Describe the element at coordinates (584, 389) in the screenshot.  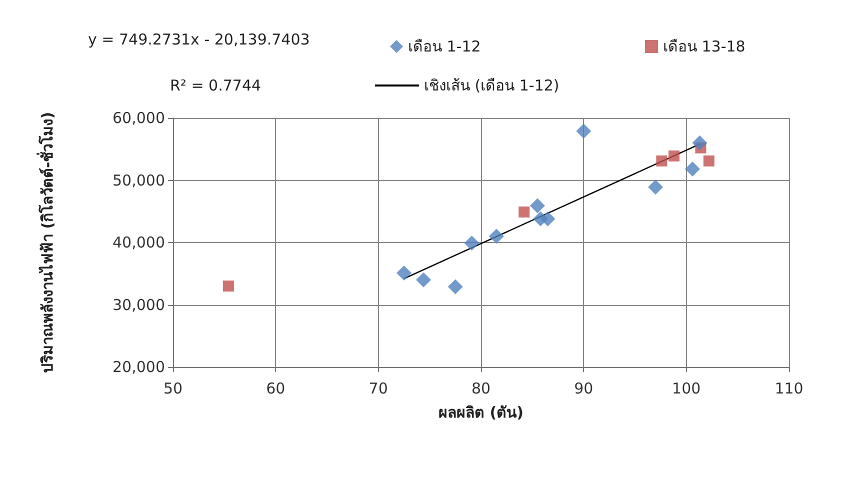
I see `x-tick-label: 90` at that location.